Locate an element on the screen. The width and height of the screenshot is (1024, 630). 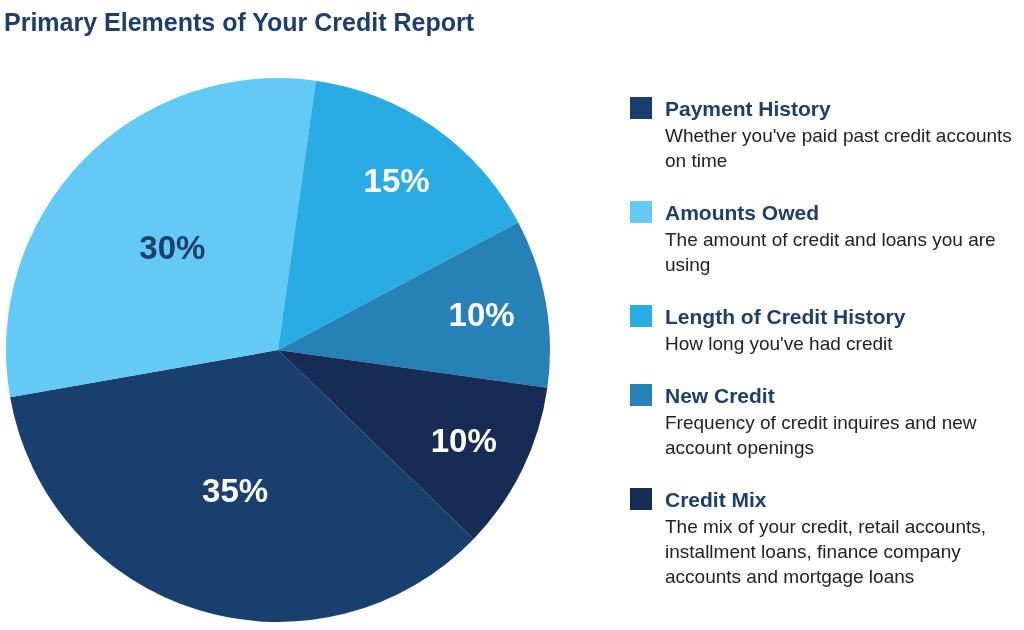
chart-title: Primary Elements of Your Credit Report is located at coordinates (239, 22).